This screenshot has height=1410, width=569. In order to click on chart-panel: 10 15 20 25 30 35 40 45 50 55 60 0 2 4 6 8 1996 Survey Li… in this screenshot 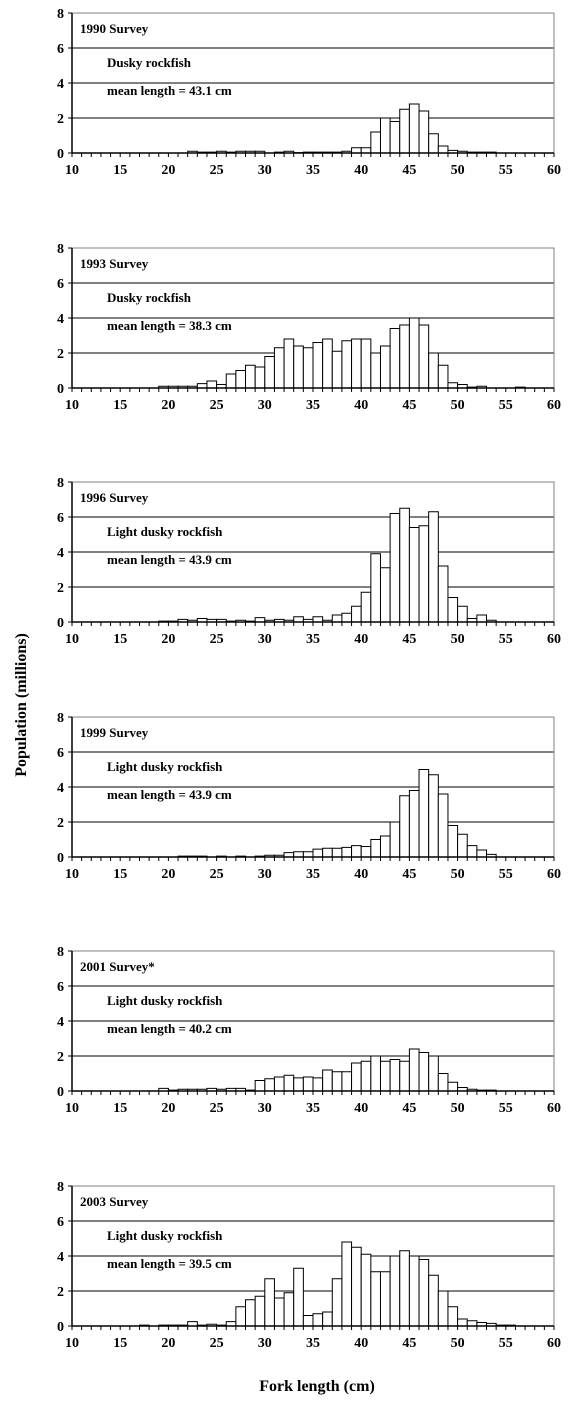, I will do `click(309, 561)`.